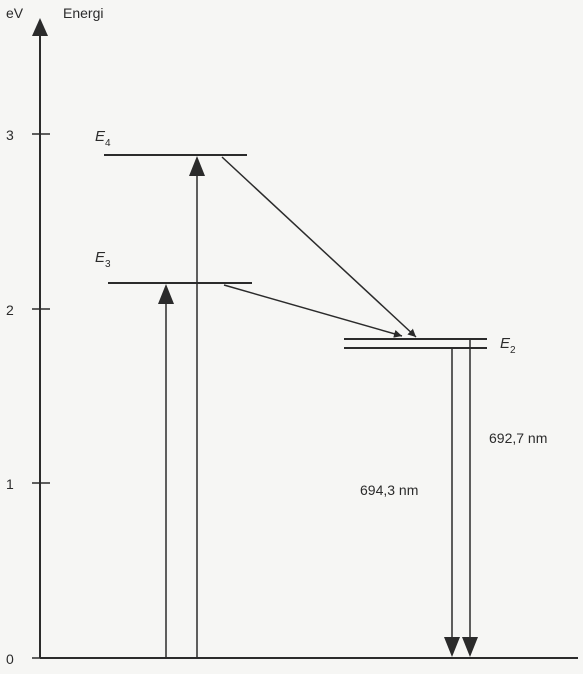 The height and width of the screenshot is (674, 583). What do you see at coordinates (166, 294) in the screenshot?
I see `pump-arrow-e3-head-icon` at bounding box center [166, 294].